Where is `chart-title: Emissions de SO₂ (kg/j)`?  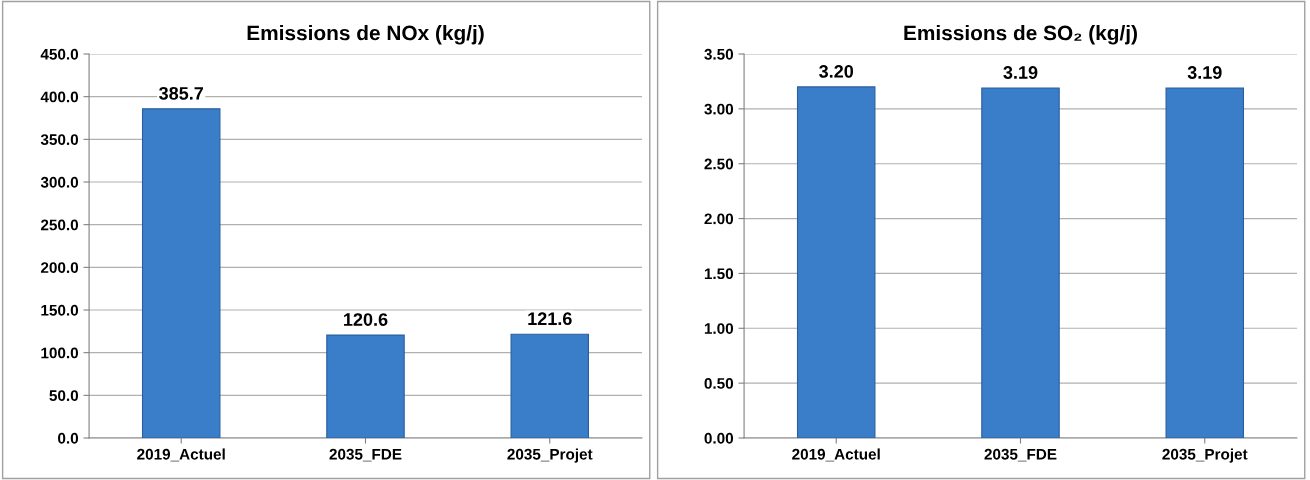
chart-title: Emissions de SO₂ (kg/j) is located at coordinates (1020, 35).